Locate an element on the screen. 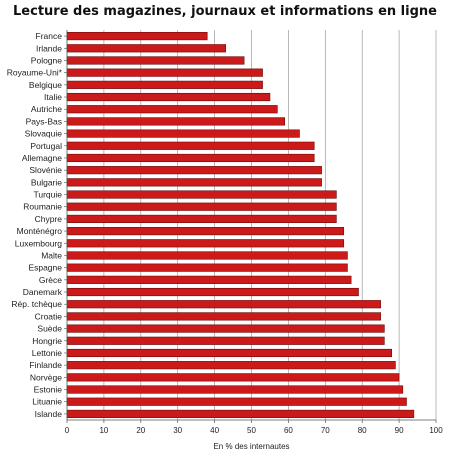  category-label: Grèce is located at coordinates (50, 280).